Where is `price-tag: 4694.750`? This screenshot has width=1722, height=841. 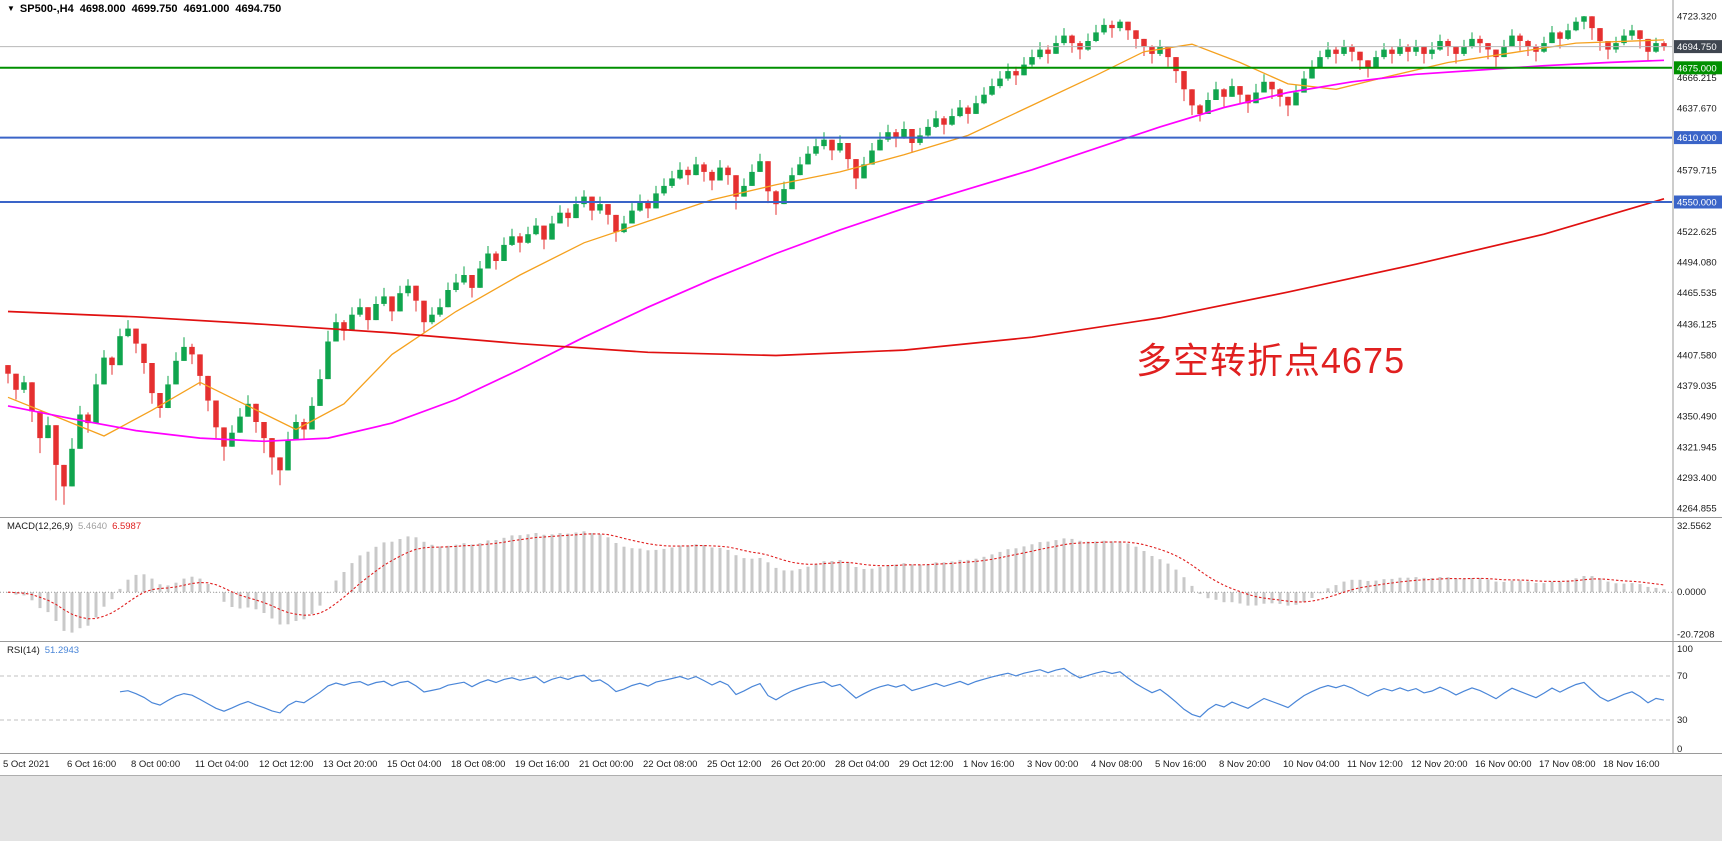
price-tag: 4694.750 is located at coordinates (1698, 47).